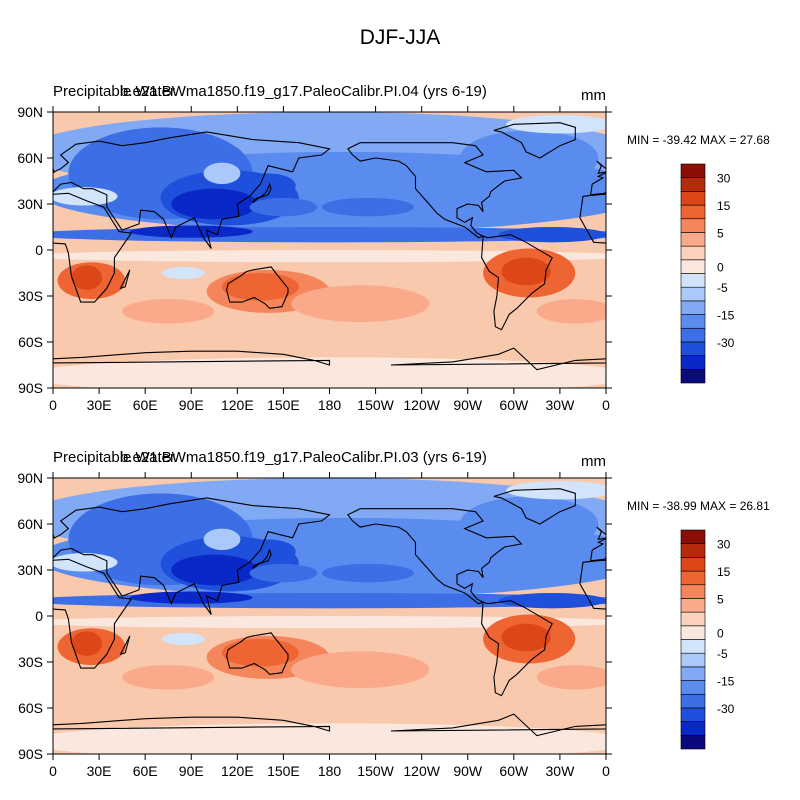 Image resolution: width=800 pixels, height=800 pixels. Describe the element at coordinates (698, 140) in the screenshot. I see `min-max-label: MIN = -39.42 MAX = 27.68` at that location.